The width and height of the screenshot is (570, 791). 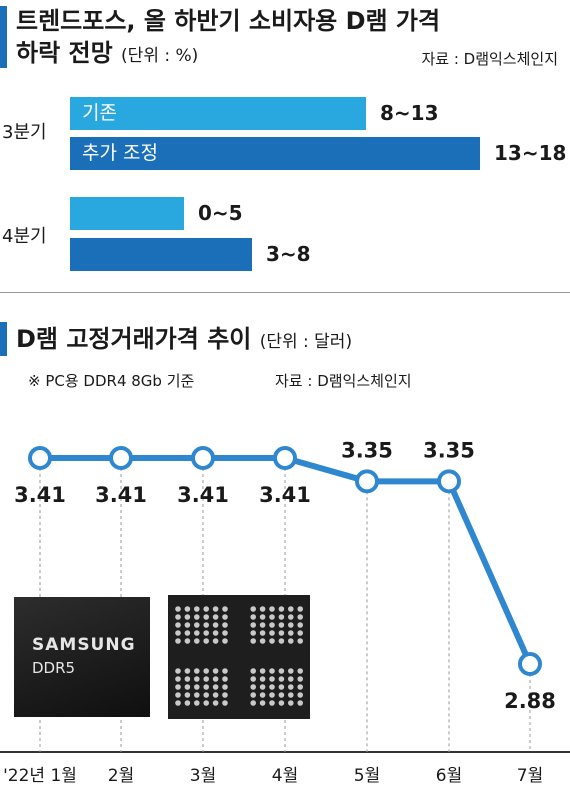 What do you see at coordinates (449, 450) in the screenshot?
I see `data-label-5: 3.35` at bounding box center [449, 450].